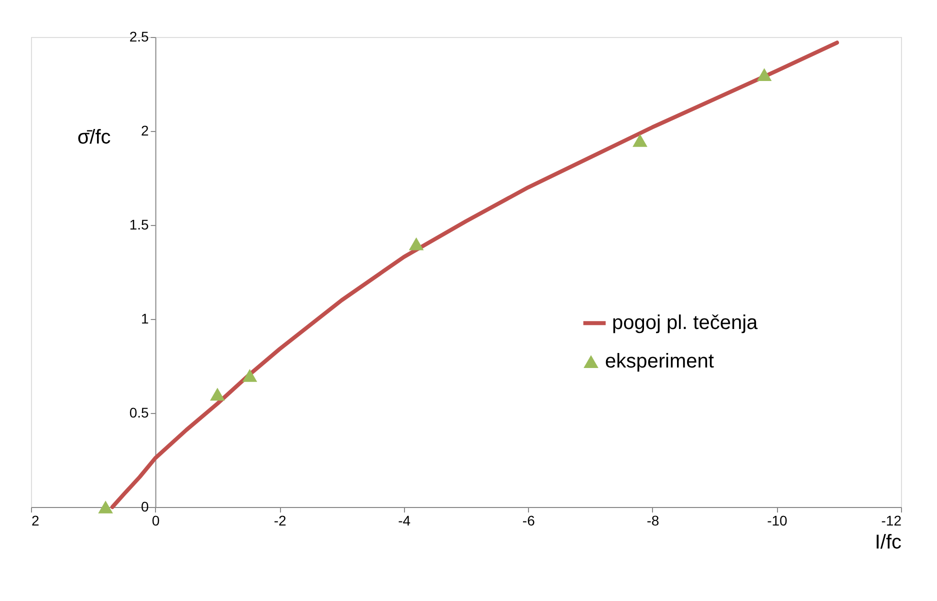 The width and height of the screenshot is (937, 601). I want to click on y-tick-label: 0.5, so click(139, 412).